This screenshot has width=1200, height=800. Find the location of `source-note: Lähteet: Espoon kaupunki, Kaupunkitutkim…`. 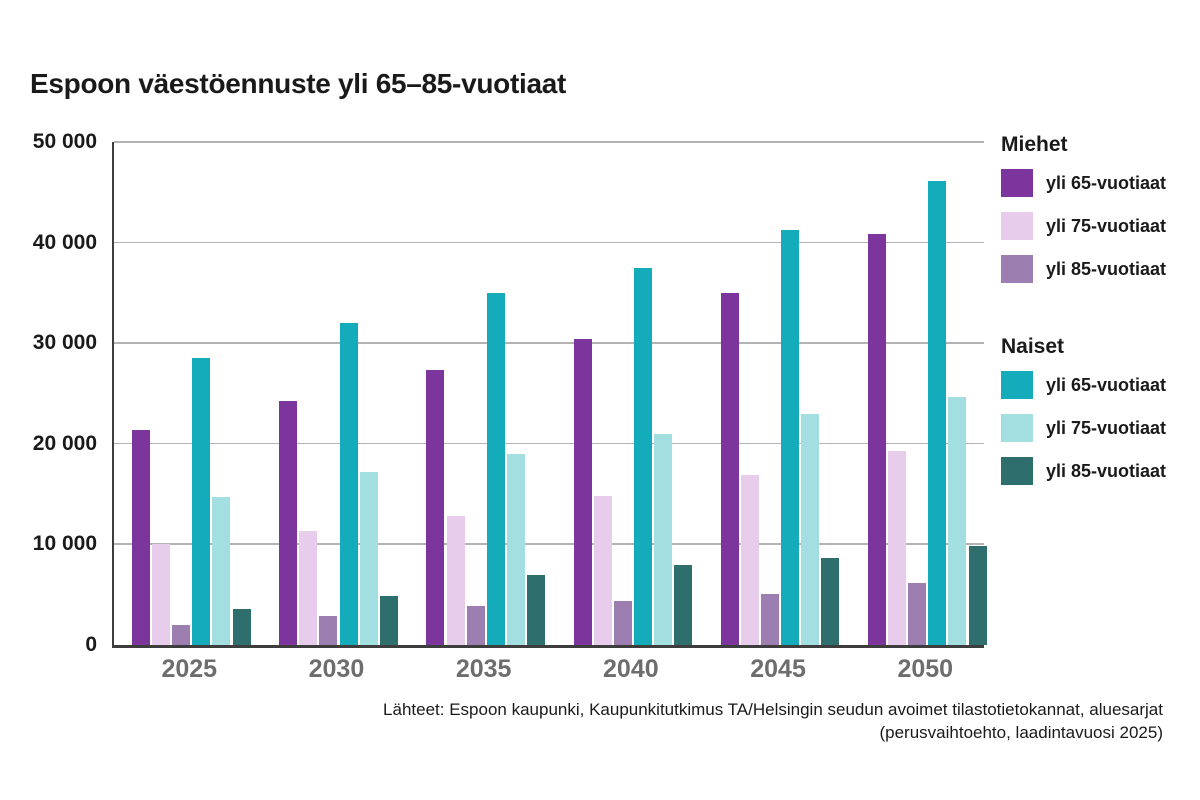

source-note: Lähteet: Espoon kaupunki, Kaupunkitutkim… is located at coordinates (773, 721).